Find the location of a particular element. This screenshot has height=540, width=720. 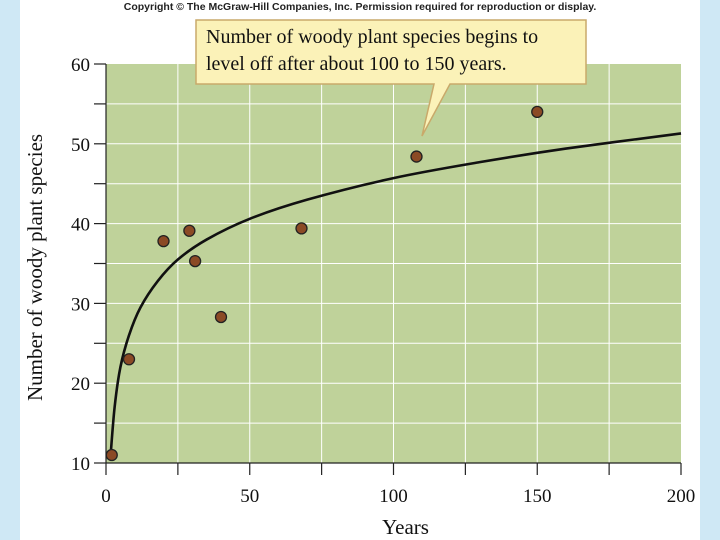

y-tick-label: 10 is located at coordinates (80, 464).